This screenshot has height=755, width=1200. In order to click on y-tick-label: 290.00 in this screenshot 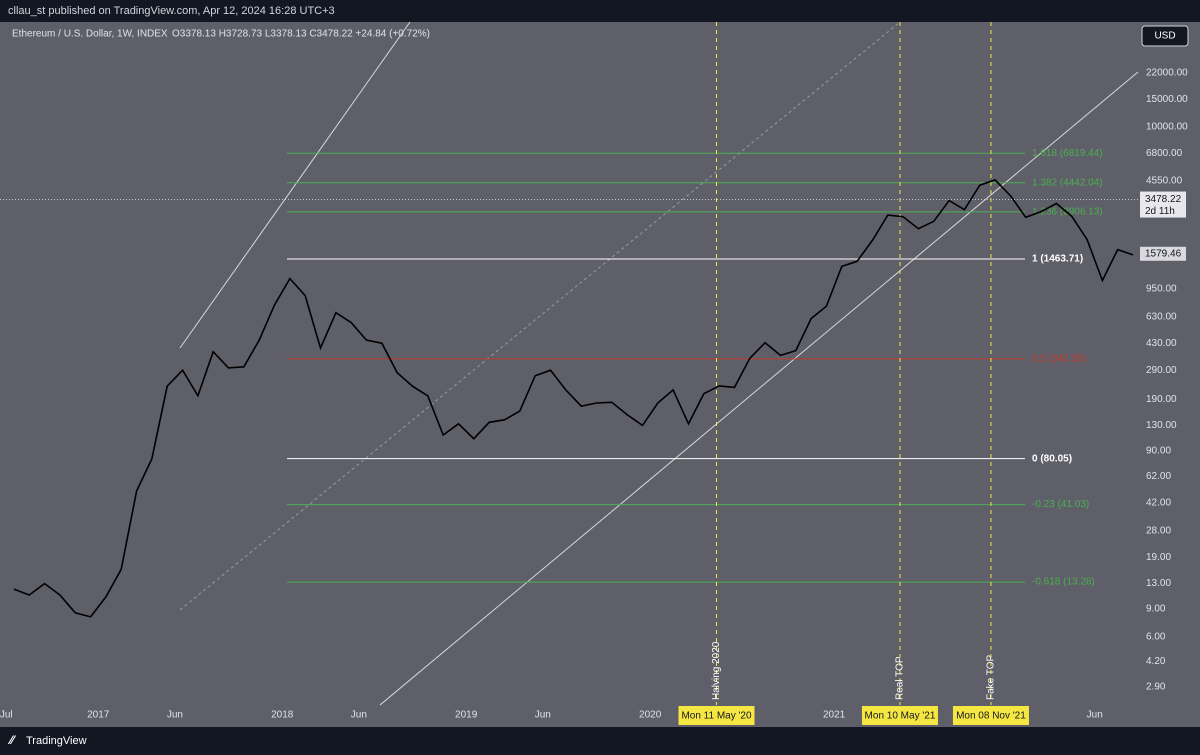, I will do `click(1161, 370)`.